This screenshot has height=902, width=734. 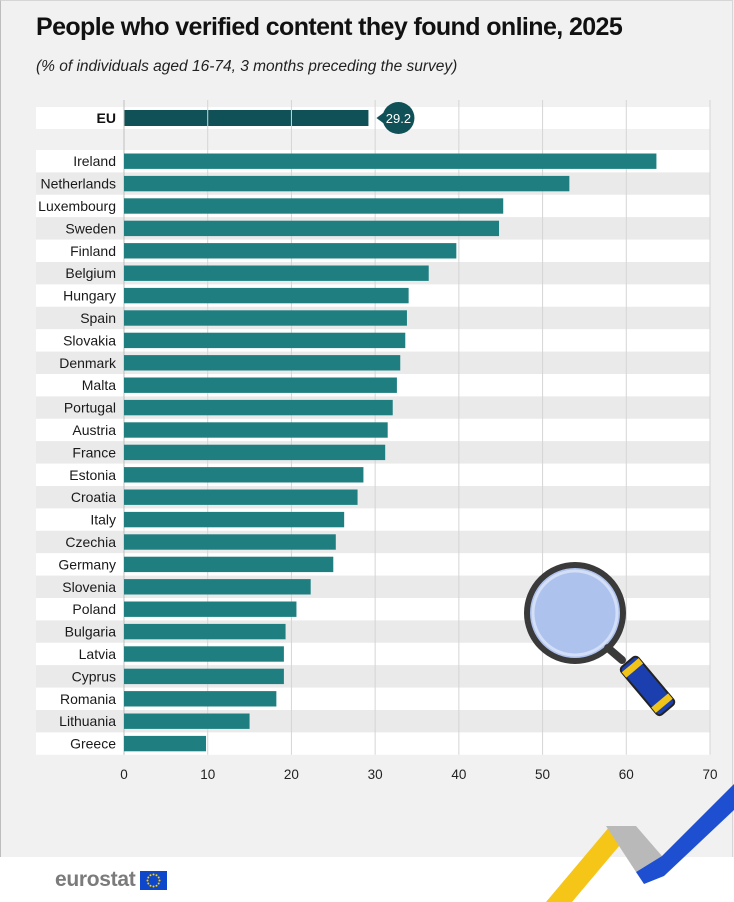 I want to click on category-label: Finland, so click(x=93, y=251).